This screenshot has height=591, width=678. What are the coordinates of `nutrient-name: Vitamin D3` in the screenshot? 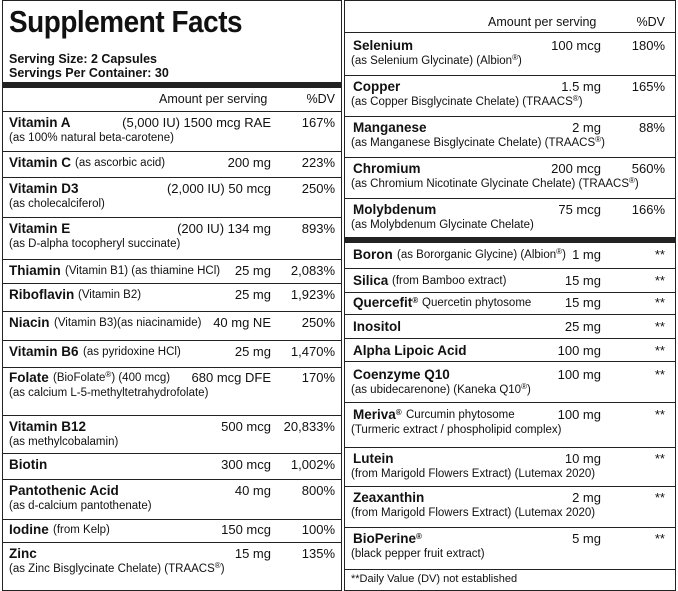 It's located at (44, 188).